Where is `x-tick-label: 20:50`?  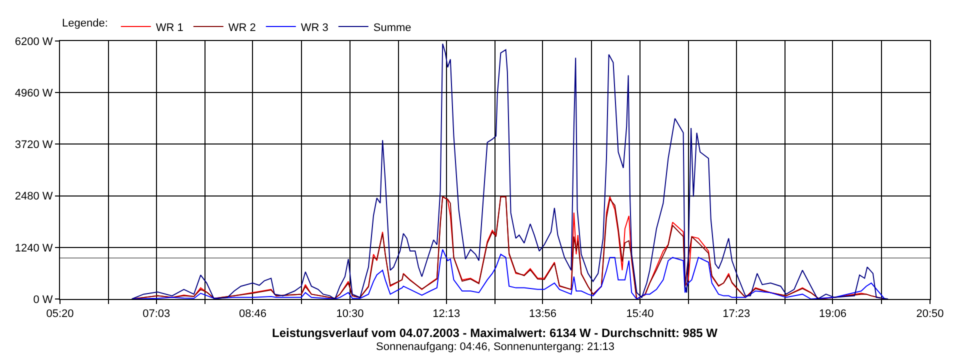 x-tick-label: 20:50 is located at coordinates (930, 314).